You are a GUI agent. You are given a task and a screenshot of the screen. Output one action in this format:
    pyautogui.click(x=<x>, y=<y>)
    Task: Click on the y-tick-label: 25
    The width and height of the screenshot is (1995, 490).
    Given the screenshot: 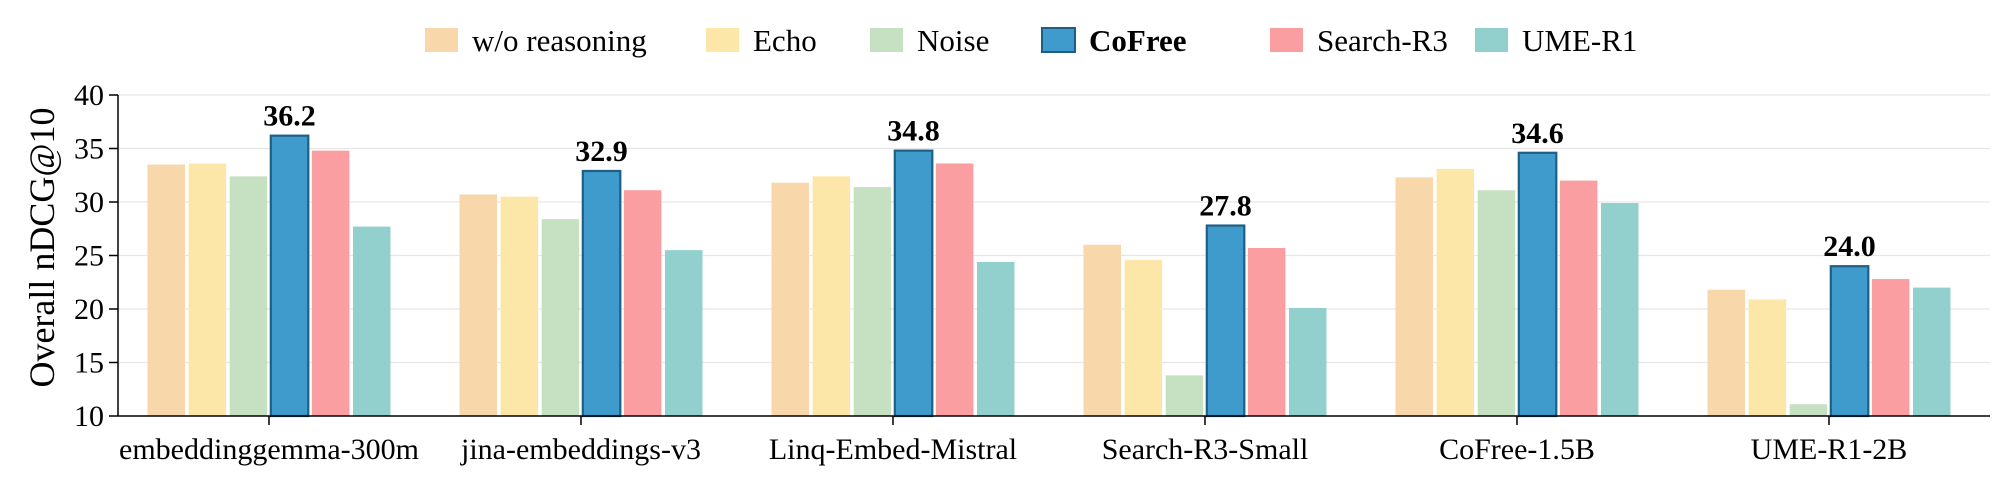 What is the action you would take?
    pyautogui.click(x=89, y=256)
    